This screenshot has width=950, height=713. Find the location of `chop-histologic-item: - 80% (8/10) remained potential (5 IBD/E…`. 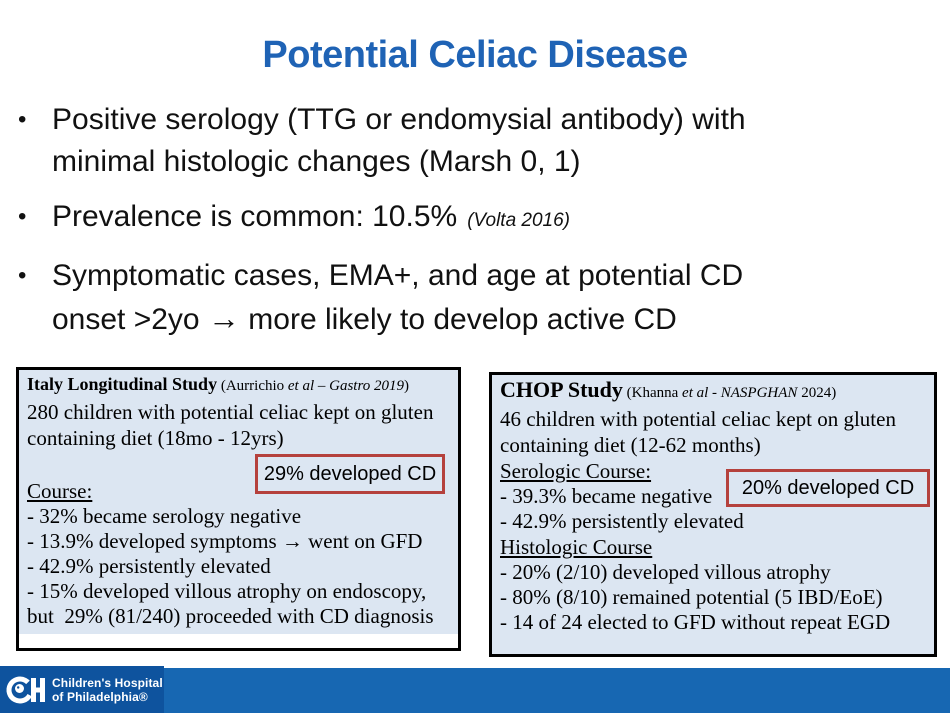

chop-histologic-item: - 80% (8/10) remained potential (5 IBD/E… is located at coordinates (691, 597).